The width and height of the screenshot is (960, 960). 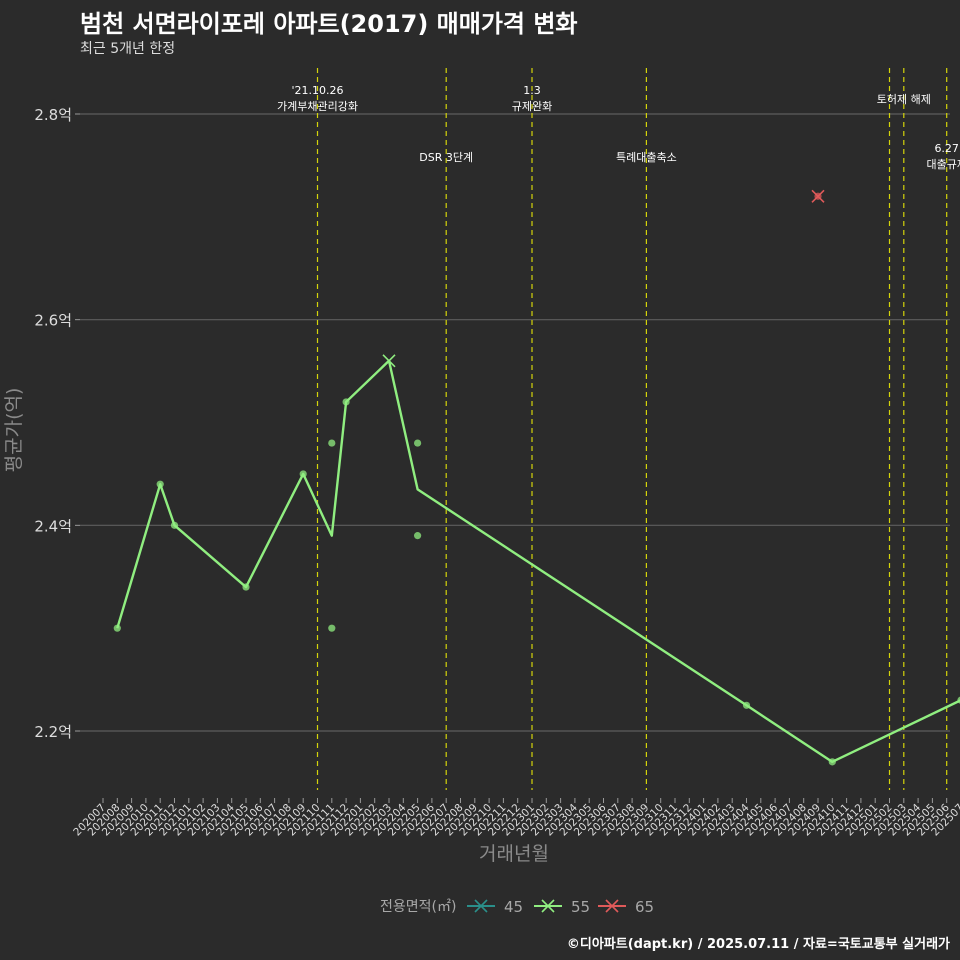 I want to click on y-axis-title: 평균가(억), so click(x=14, y=430).